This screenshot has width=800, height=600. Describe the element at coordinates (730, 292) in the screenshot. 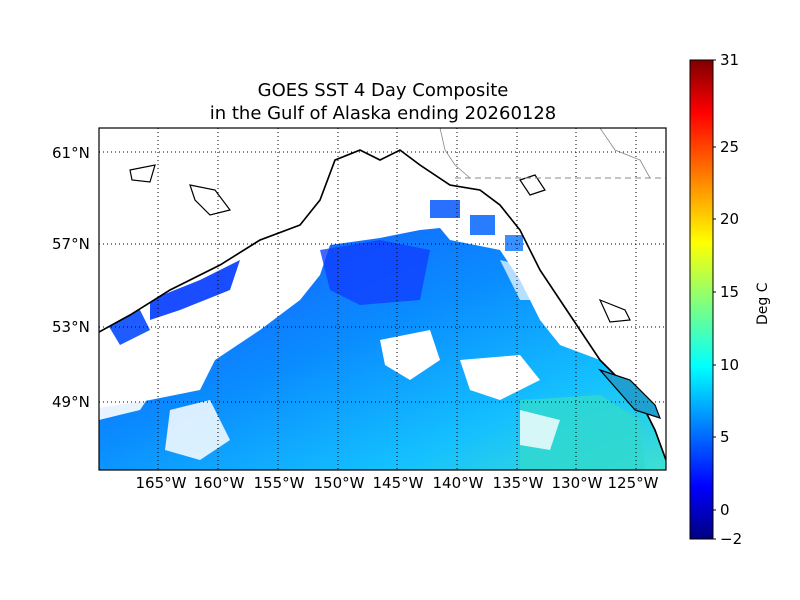

I see `colorbar-tick-15: 15` at that location.